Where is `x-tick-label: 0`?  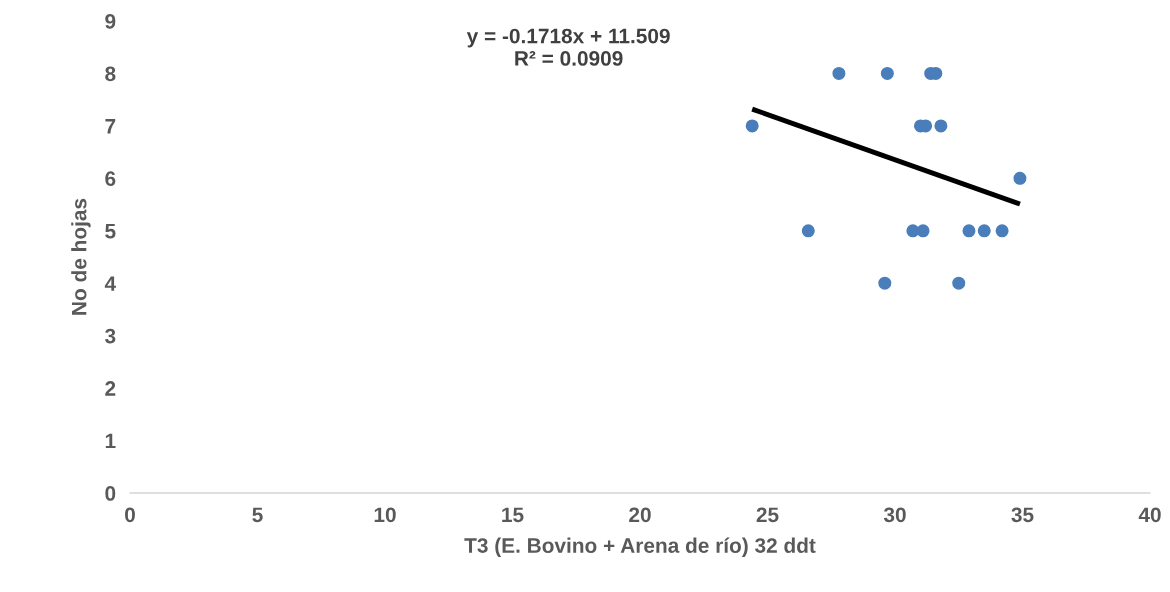 x-tick-label: 0 is located at coordinates (130, 515).